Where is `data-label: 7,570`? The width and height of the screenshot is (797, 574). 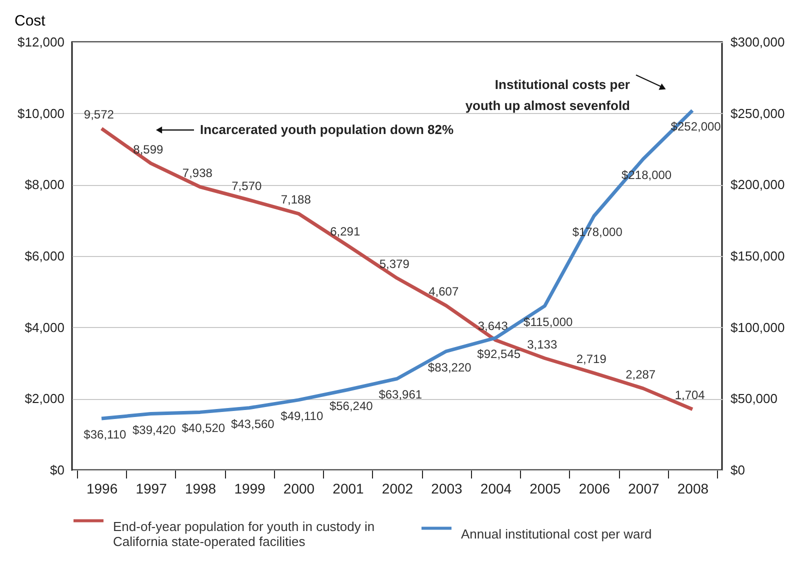
data-label: 7,570 is located at coordinates (247, 186).